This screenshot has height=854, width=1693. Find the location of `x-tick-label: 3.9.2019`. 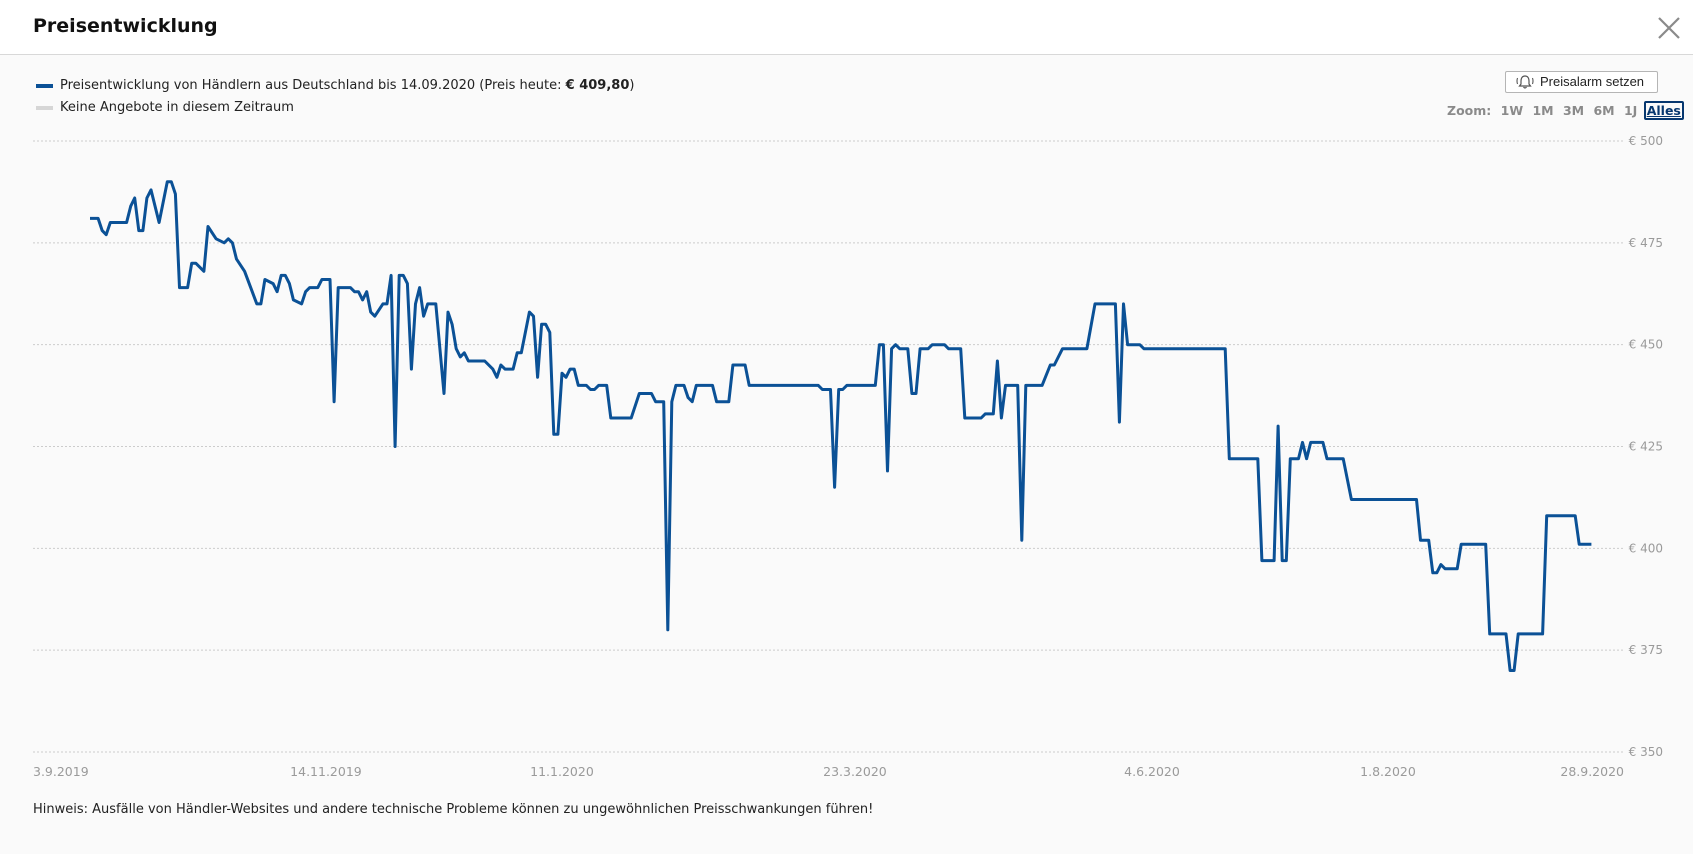

x-tick-label: 3.9.2019 is located at coordinates (61, 771).